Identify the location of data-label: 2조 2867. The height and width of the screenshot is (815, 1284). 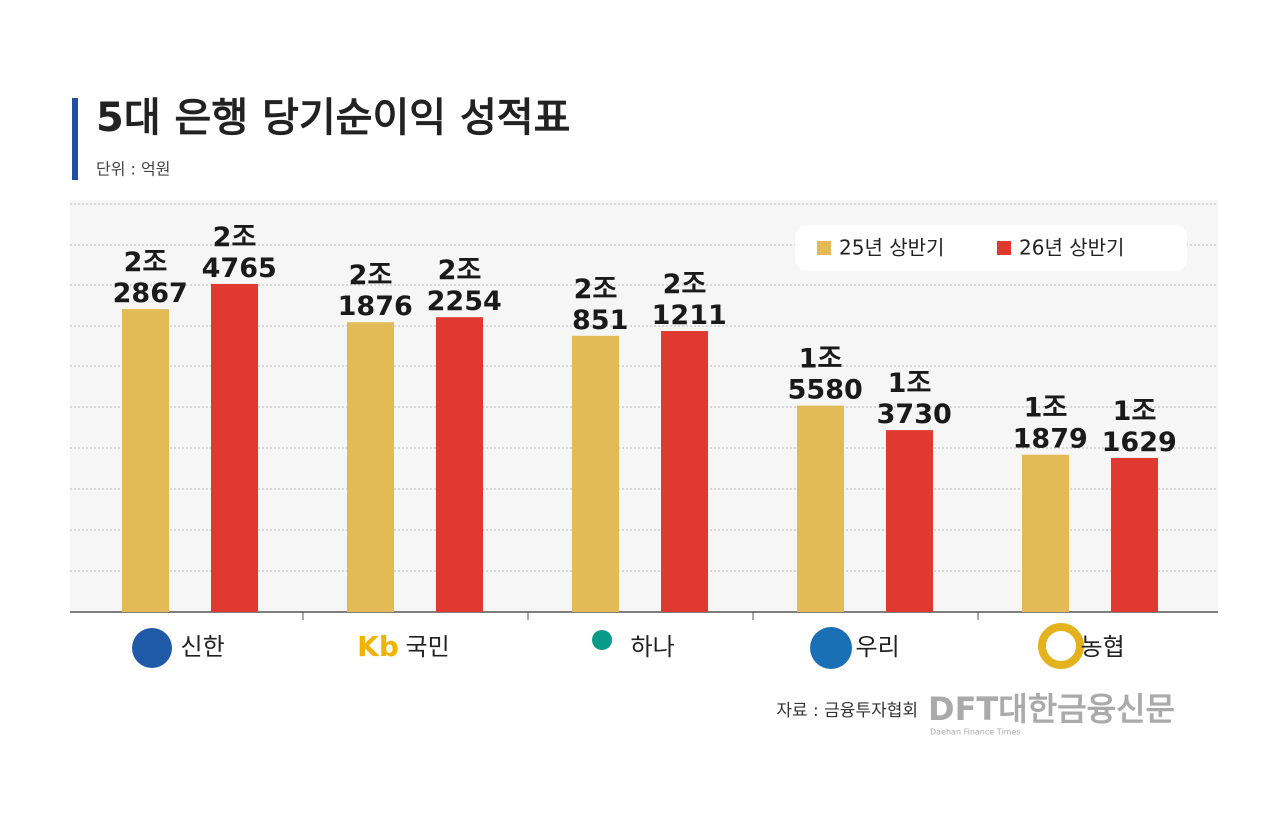
(145, 278).